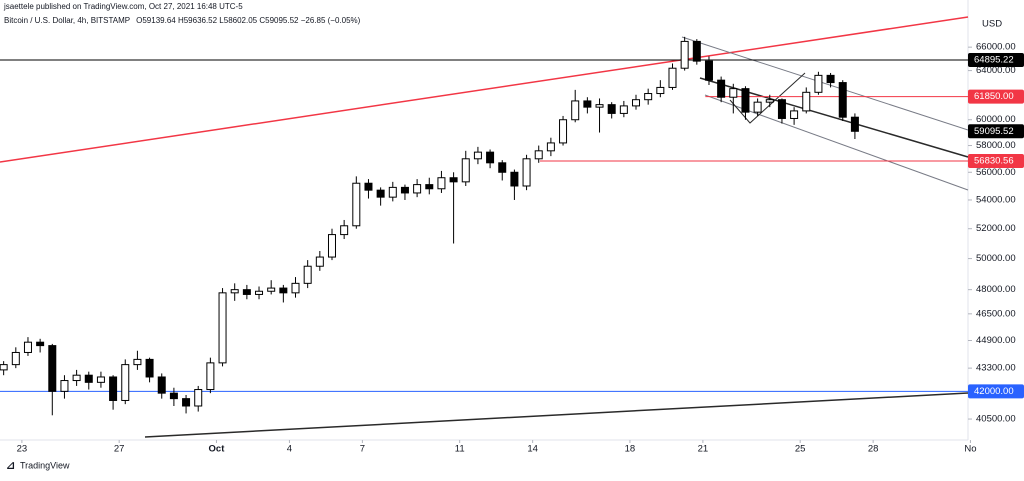 Image resolution: width=1024 pixels, height=481 pixels. What do you see at coordinates (800, 449) in the screenshot?
I see `x-tick-label: 25` at bounding box center [800, 449].